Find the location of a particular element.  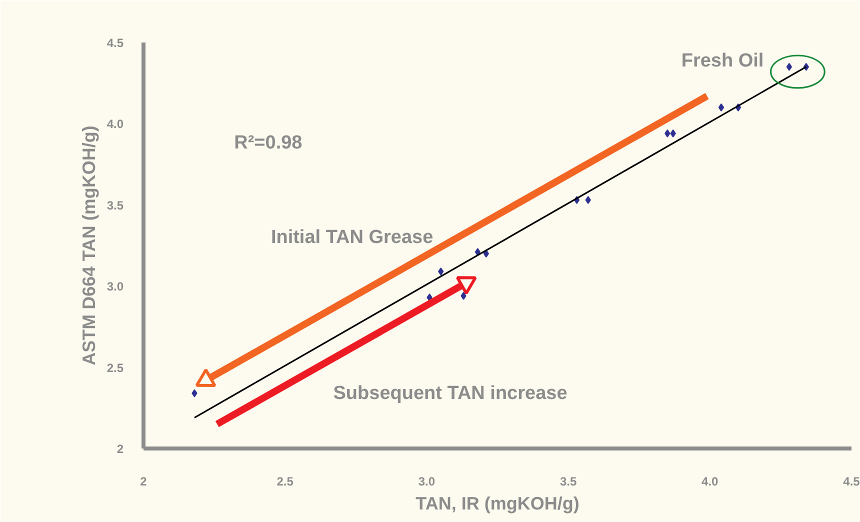

x-axis-title: TAN, IR (mgKOH/g) is located at coordinates (498, 504).